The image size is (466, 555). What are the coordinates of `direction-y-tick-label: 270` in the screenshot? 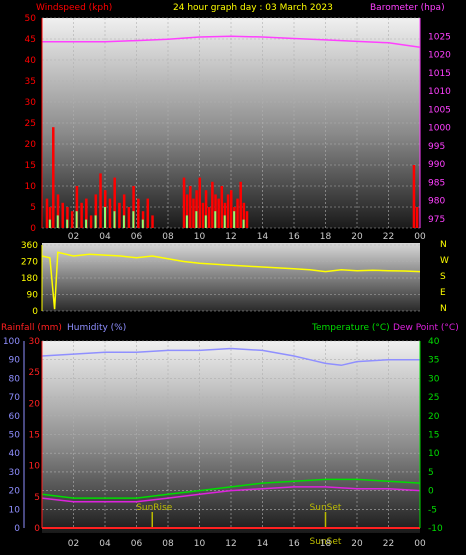 It's located at (29, 263).